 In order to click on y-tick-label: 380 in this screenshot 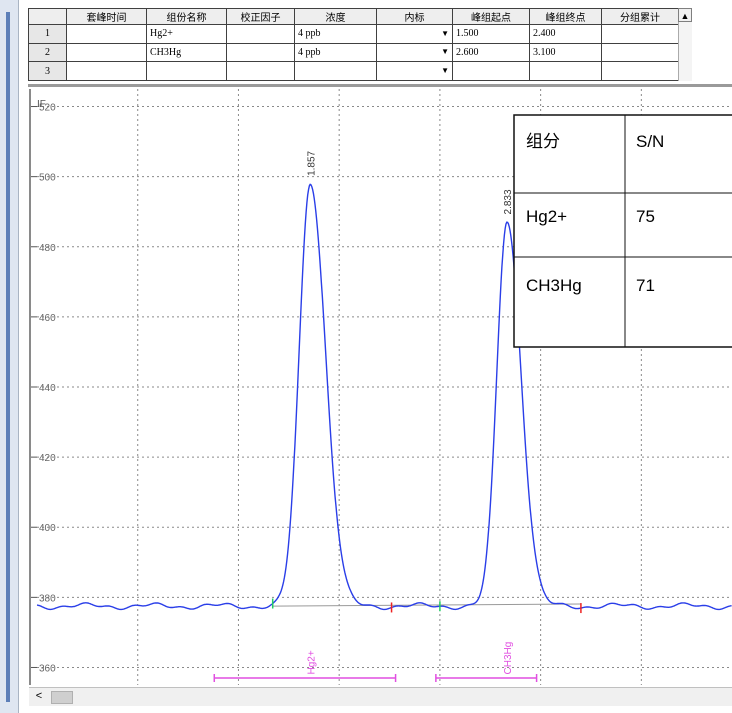, I will do `click(47, 598)`.